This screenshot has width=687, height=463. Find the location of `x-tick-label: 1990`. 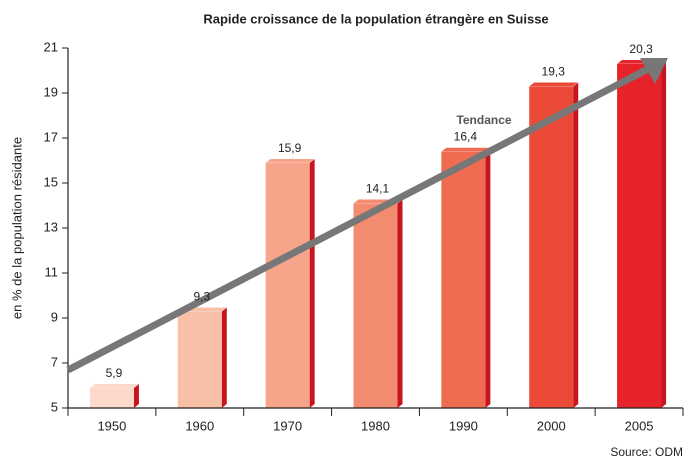

x-tick-label: 1990 is located at coordinates (463, 425).